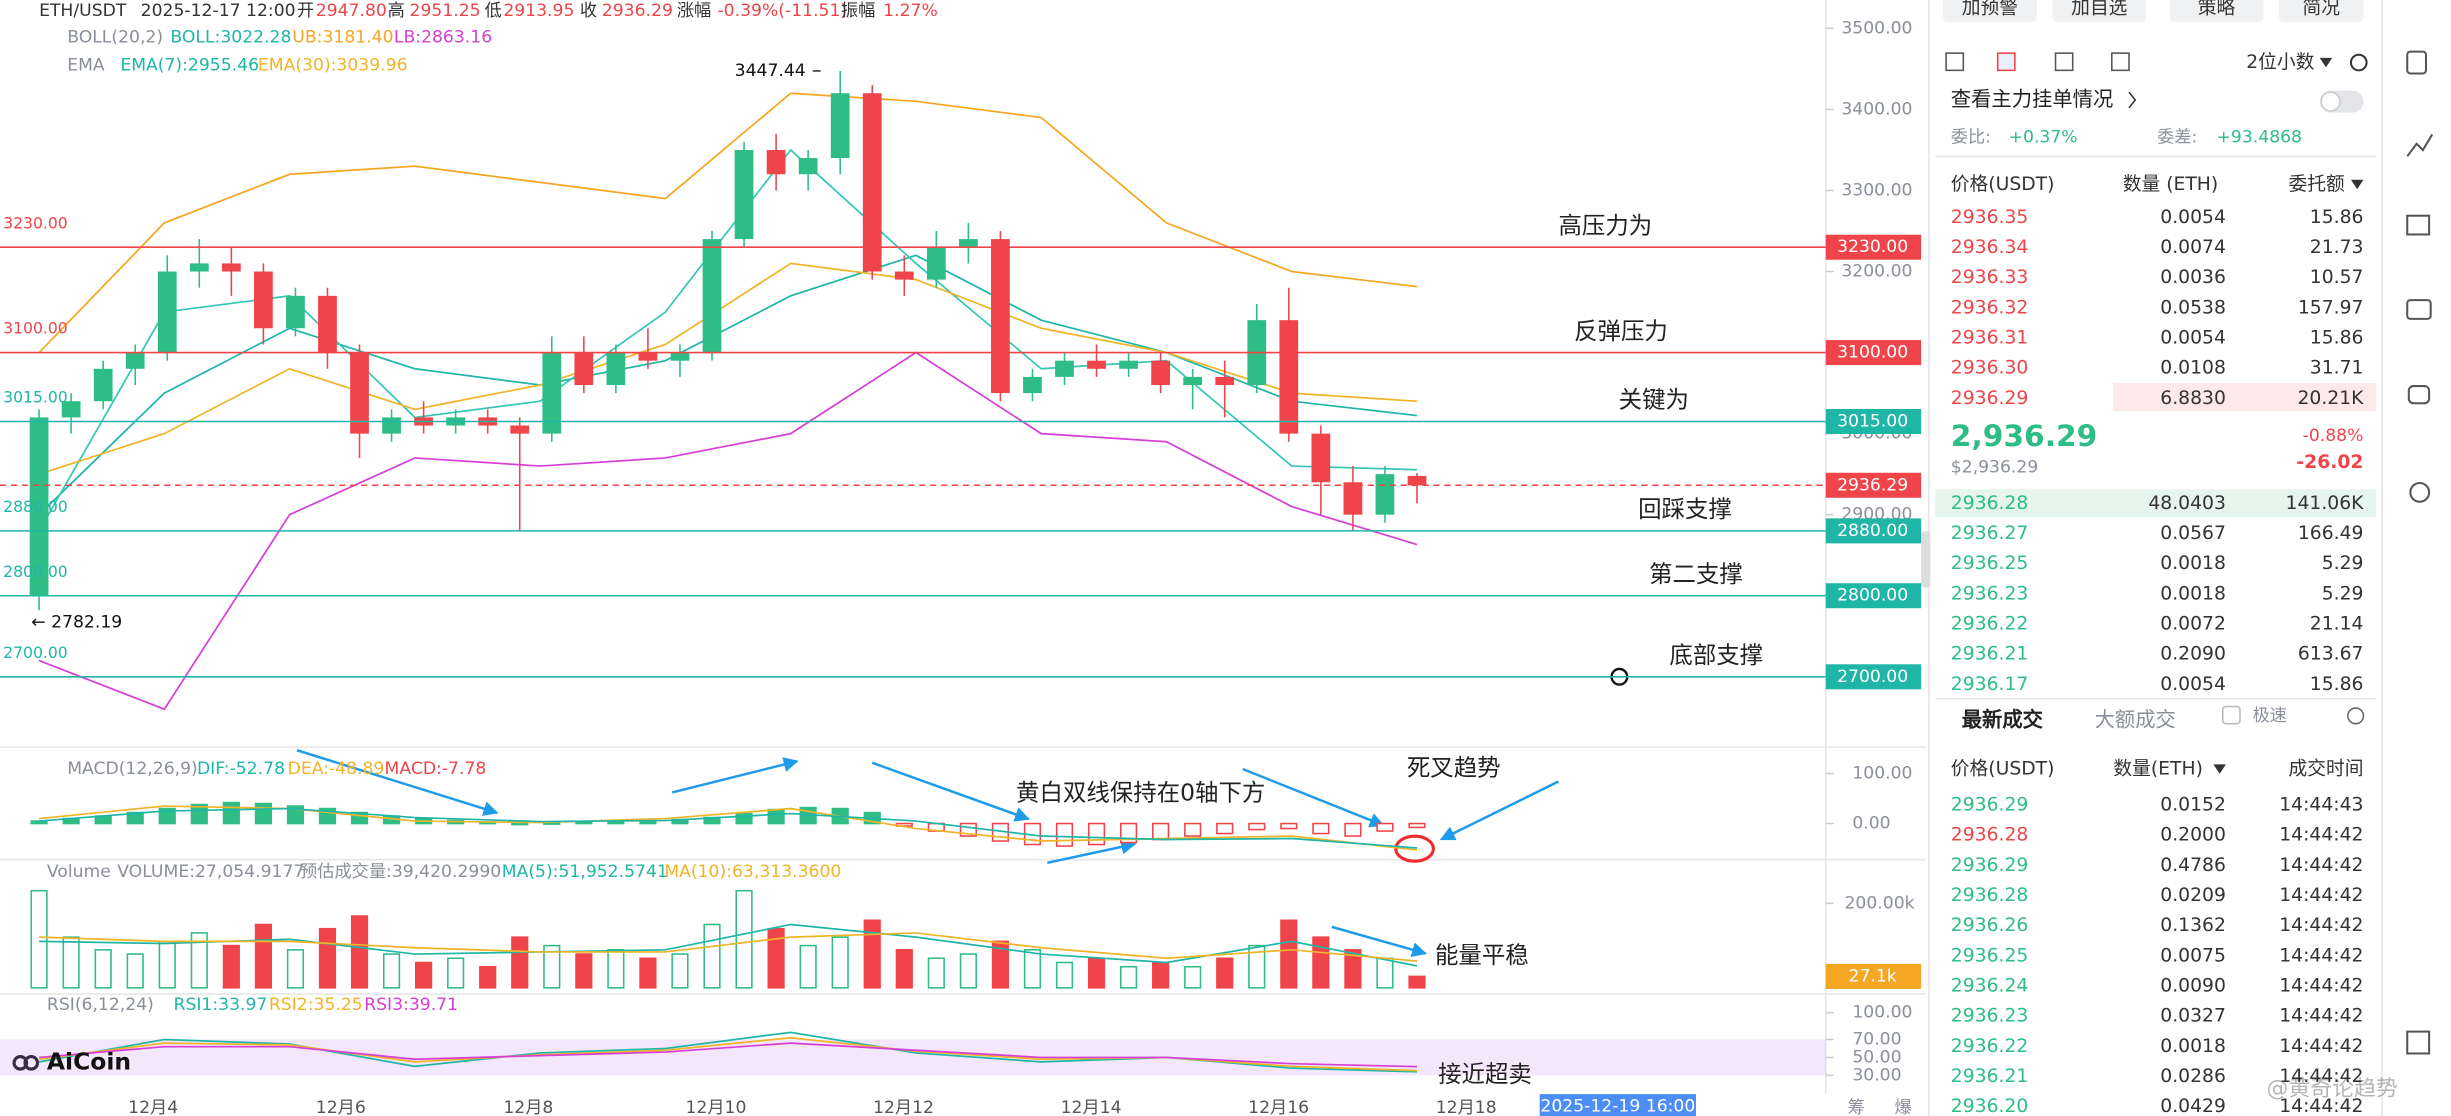  Describe the element at coordinates (351, 11) in the screenshot. I see `header-text: 2947.80` at that location.